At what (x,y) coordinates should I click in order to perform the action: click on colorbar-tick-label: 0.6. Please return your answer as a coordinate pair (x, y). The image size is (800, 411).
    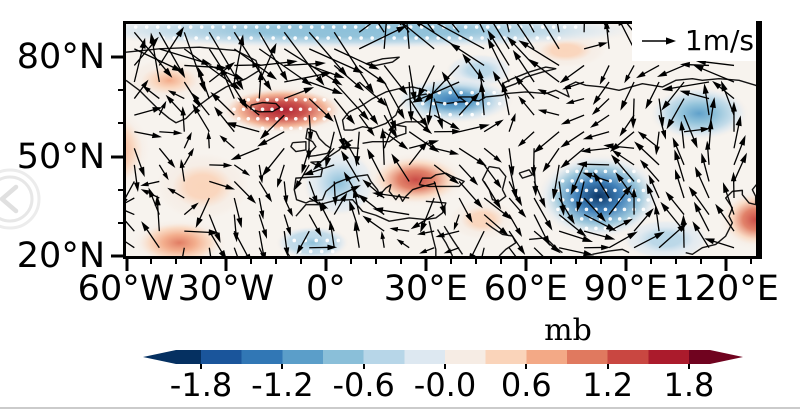
    Looking at the image, I should click on (526, 385).